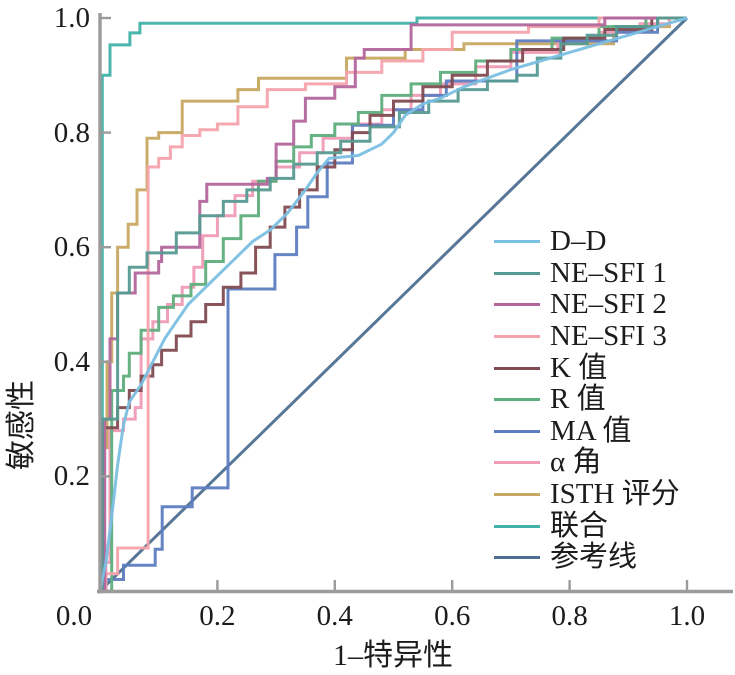 This screenshot has height=675, width=735. Describe the element at coordinates (576, 462) in the screenshot. I see `legend-label: α 角` at that location.